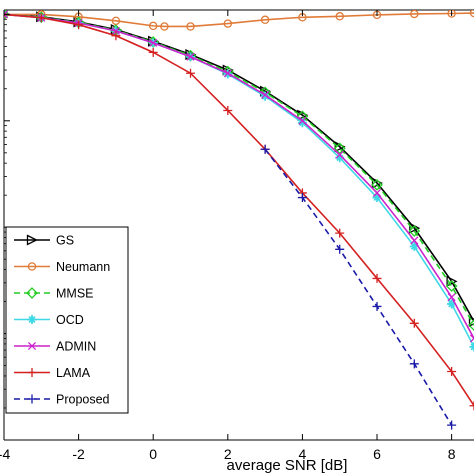  What do you see at coordinates (153, 454) in the screenshot?
I see `x-tick-label: 0` at bounding box center [153, 454].